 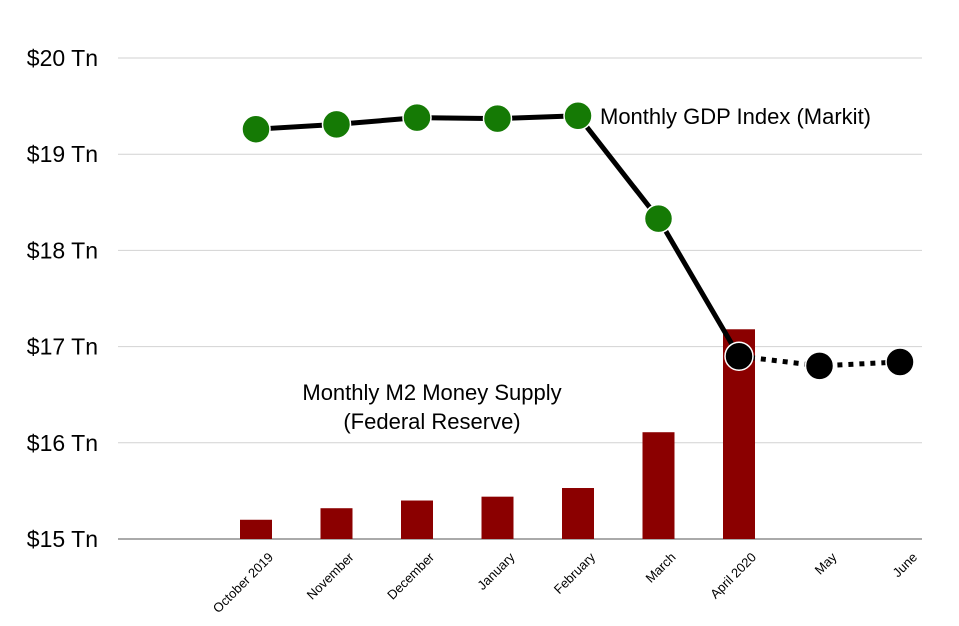 What do you see at coordinates (62, 298) in the screenshot?
I see `y-axis-ticks: $15 Tn $16 Tn $17 Tn $18 Tn $19 Tn $20 Tn` at bounding box center [62, 298].